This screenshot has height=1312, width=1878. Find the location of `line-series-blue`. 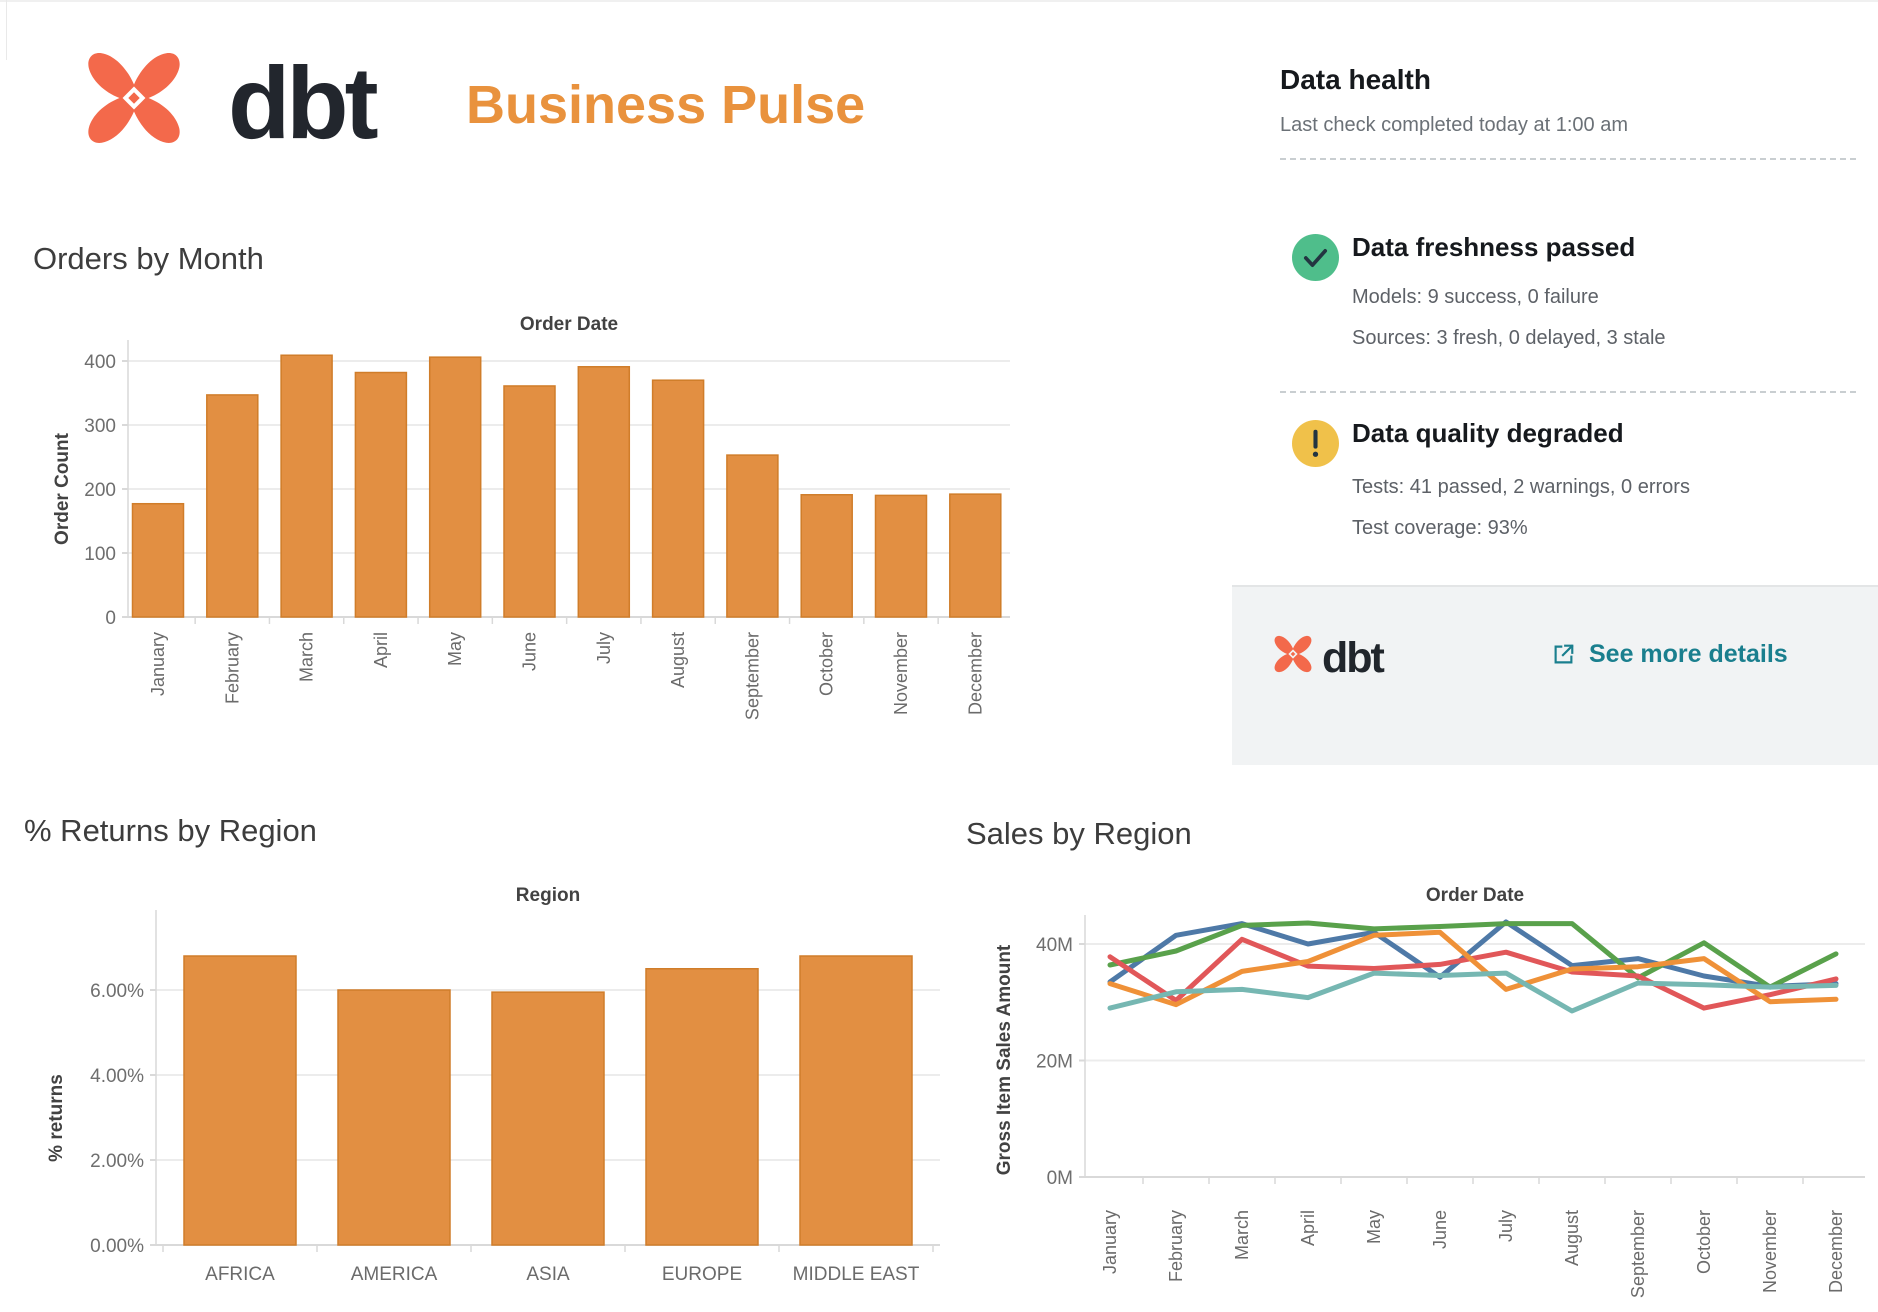

line-series-blue is located at coordinates (1473, 954).